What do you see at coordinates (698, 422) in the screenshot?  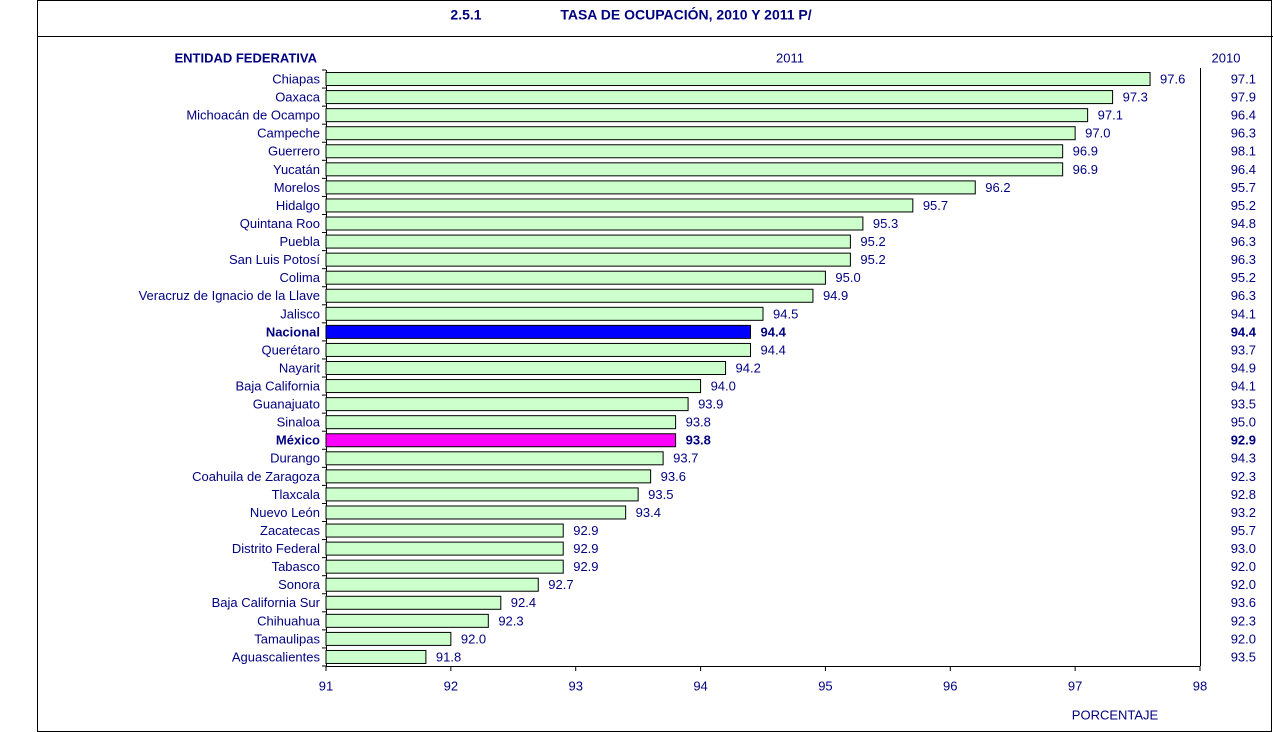 I see `value-label: 93.8` at bounding box center [698, 422].